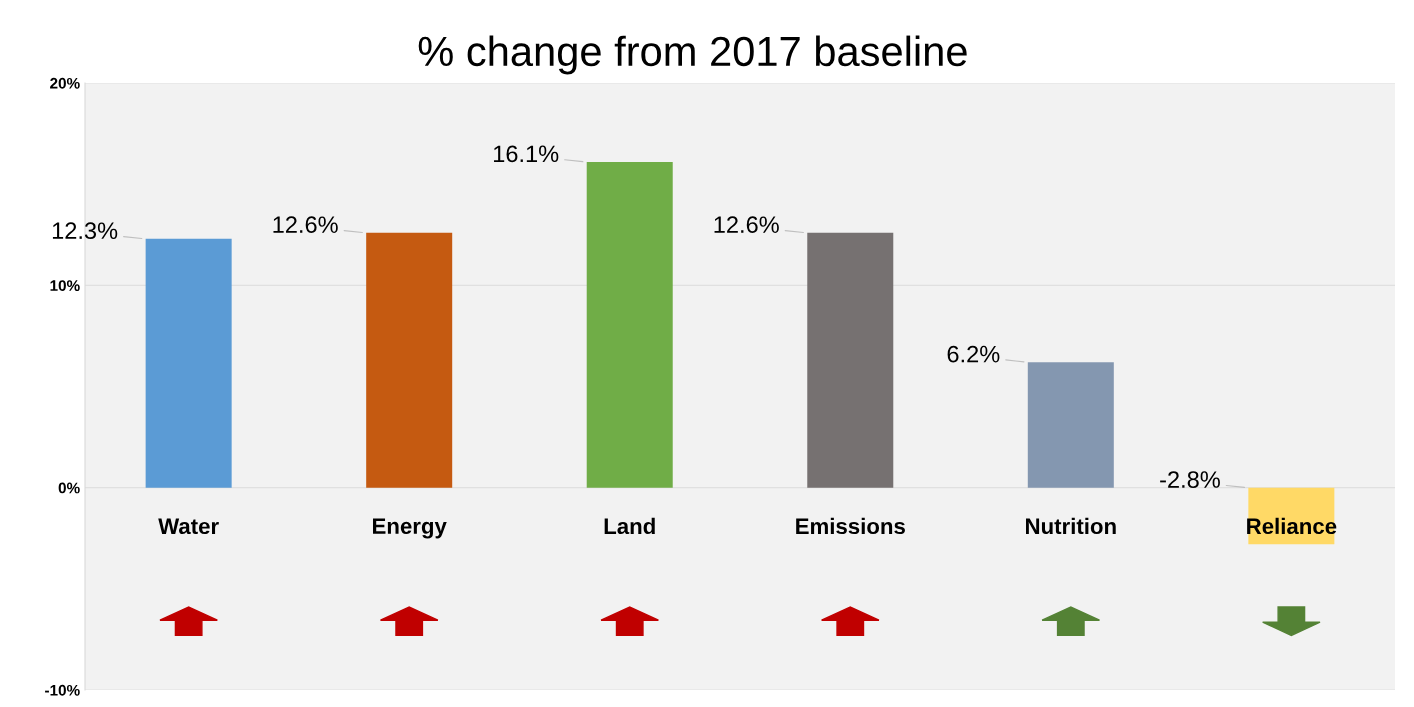  Describe the element at coordinates (973, 354) in the screenshot. I see `data-label: 6.2%` at that location.